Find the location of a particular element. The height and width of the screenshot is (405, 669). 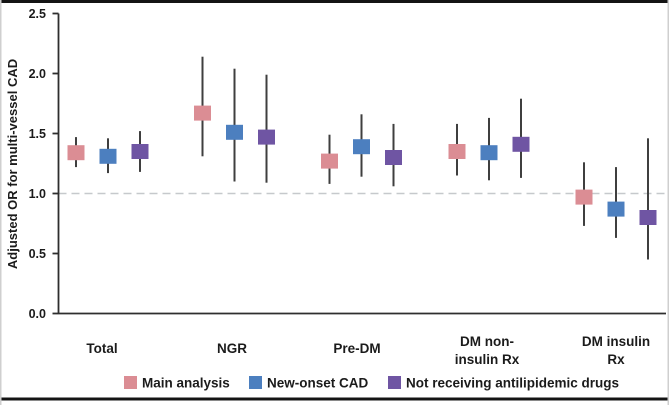

y-axis-title: Adjusted OR for multi-vessel CAD is located at coordinates (12, 164).